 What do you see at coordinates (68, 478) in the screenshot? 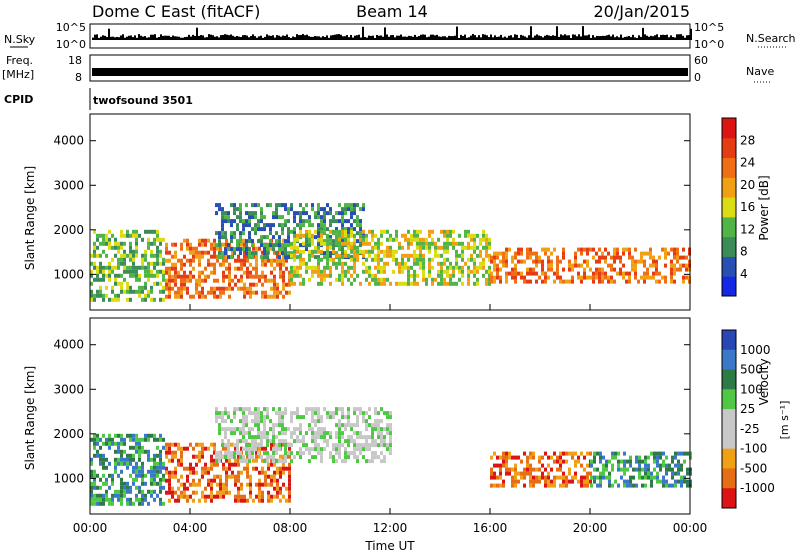
I see `y-tick-label: 1000` at bounding box center [68, 478].